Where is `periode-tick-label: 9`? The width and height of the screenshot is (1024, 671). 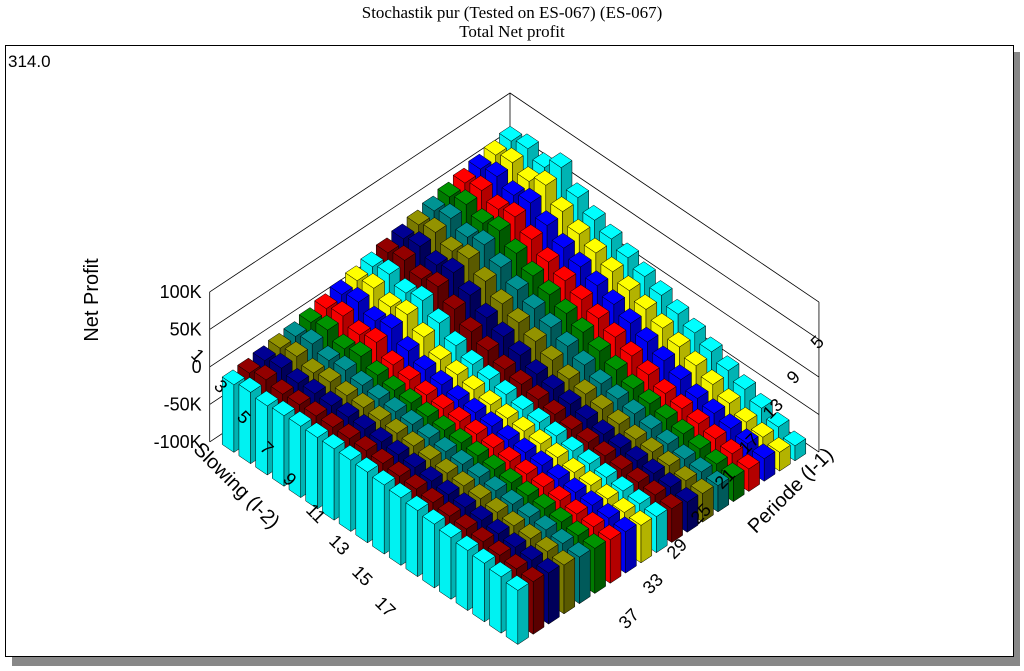
periode-tick-label: 9 is located at coordinates (793, 377).